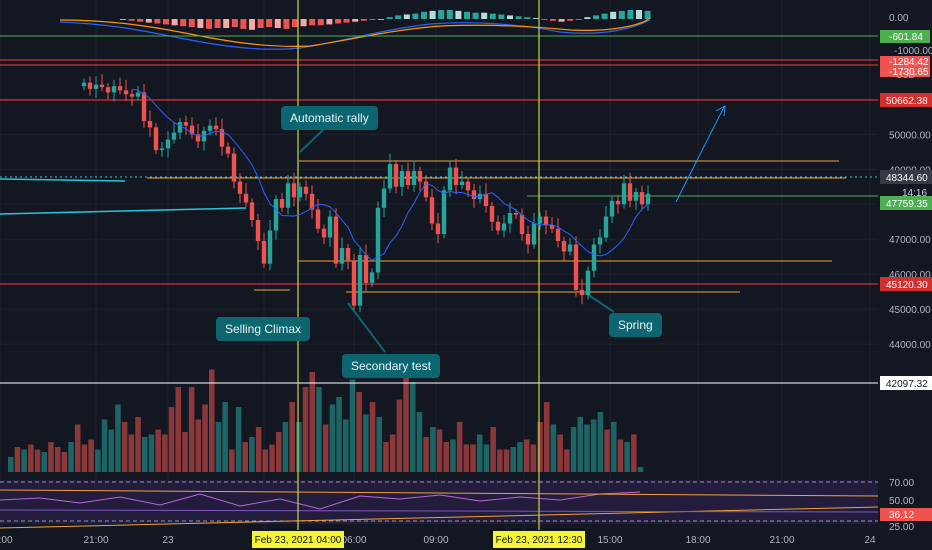  What do you see at coordinates (63, 180) in the screenshot?
I see `cyan-line-left` at bounding box center [63, 180].